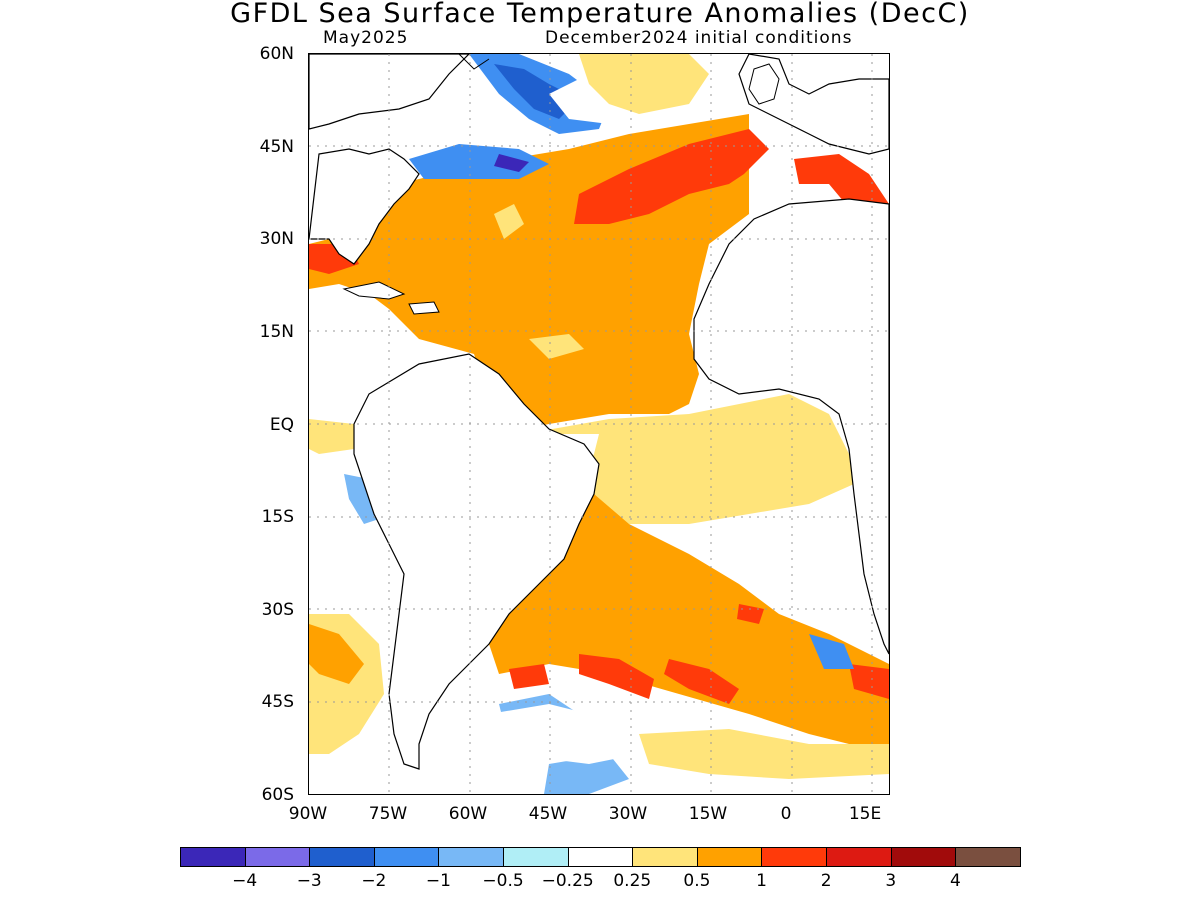 Image resolution: width=1200 pixels, height=900 pixels. Describe the element at coordinates (536, 91) in the screenshot. I see `labrador-deep-cold` at that location.